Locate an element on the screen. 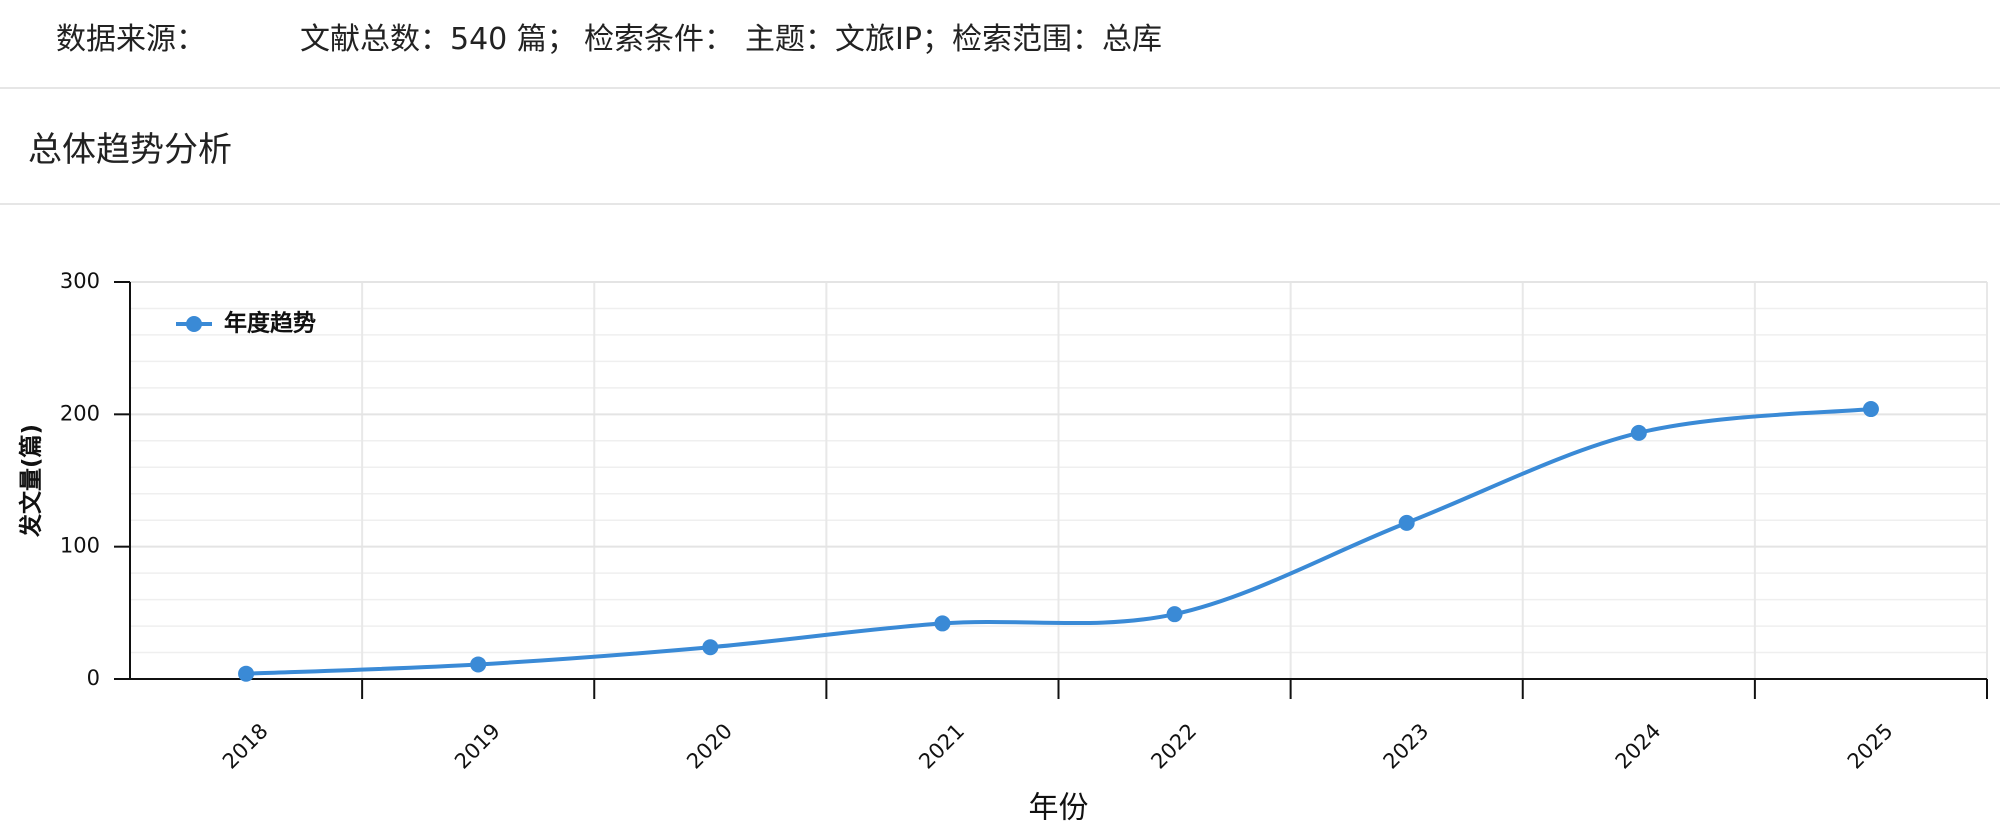  y-axis-title: 发文量(篇) is located at coordinates (31, 481).